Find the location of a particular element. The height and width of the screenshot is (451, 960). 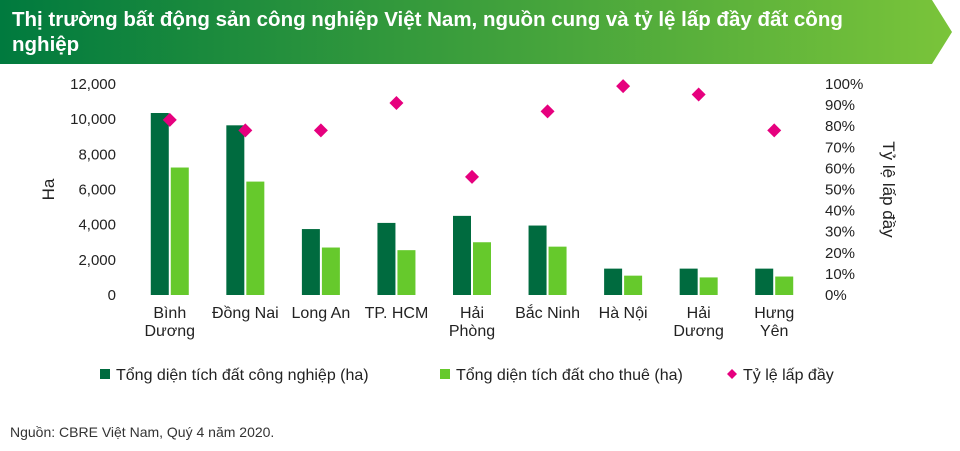

x-tick-label: Hưng is located at coordinates (774, 313).